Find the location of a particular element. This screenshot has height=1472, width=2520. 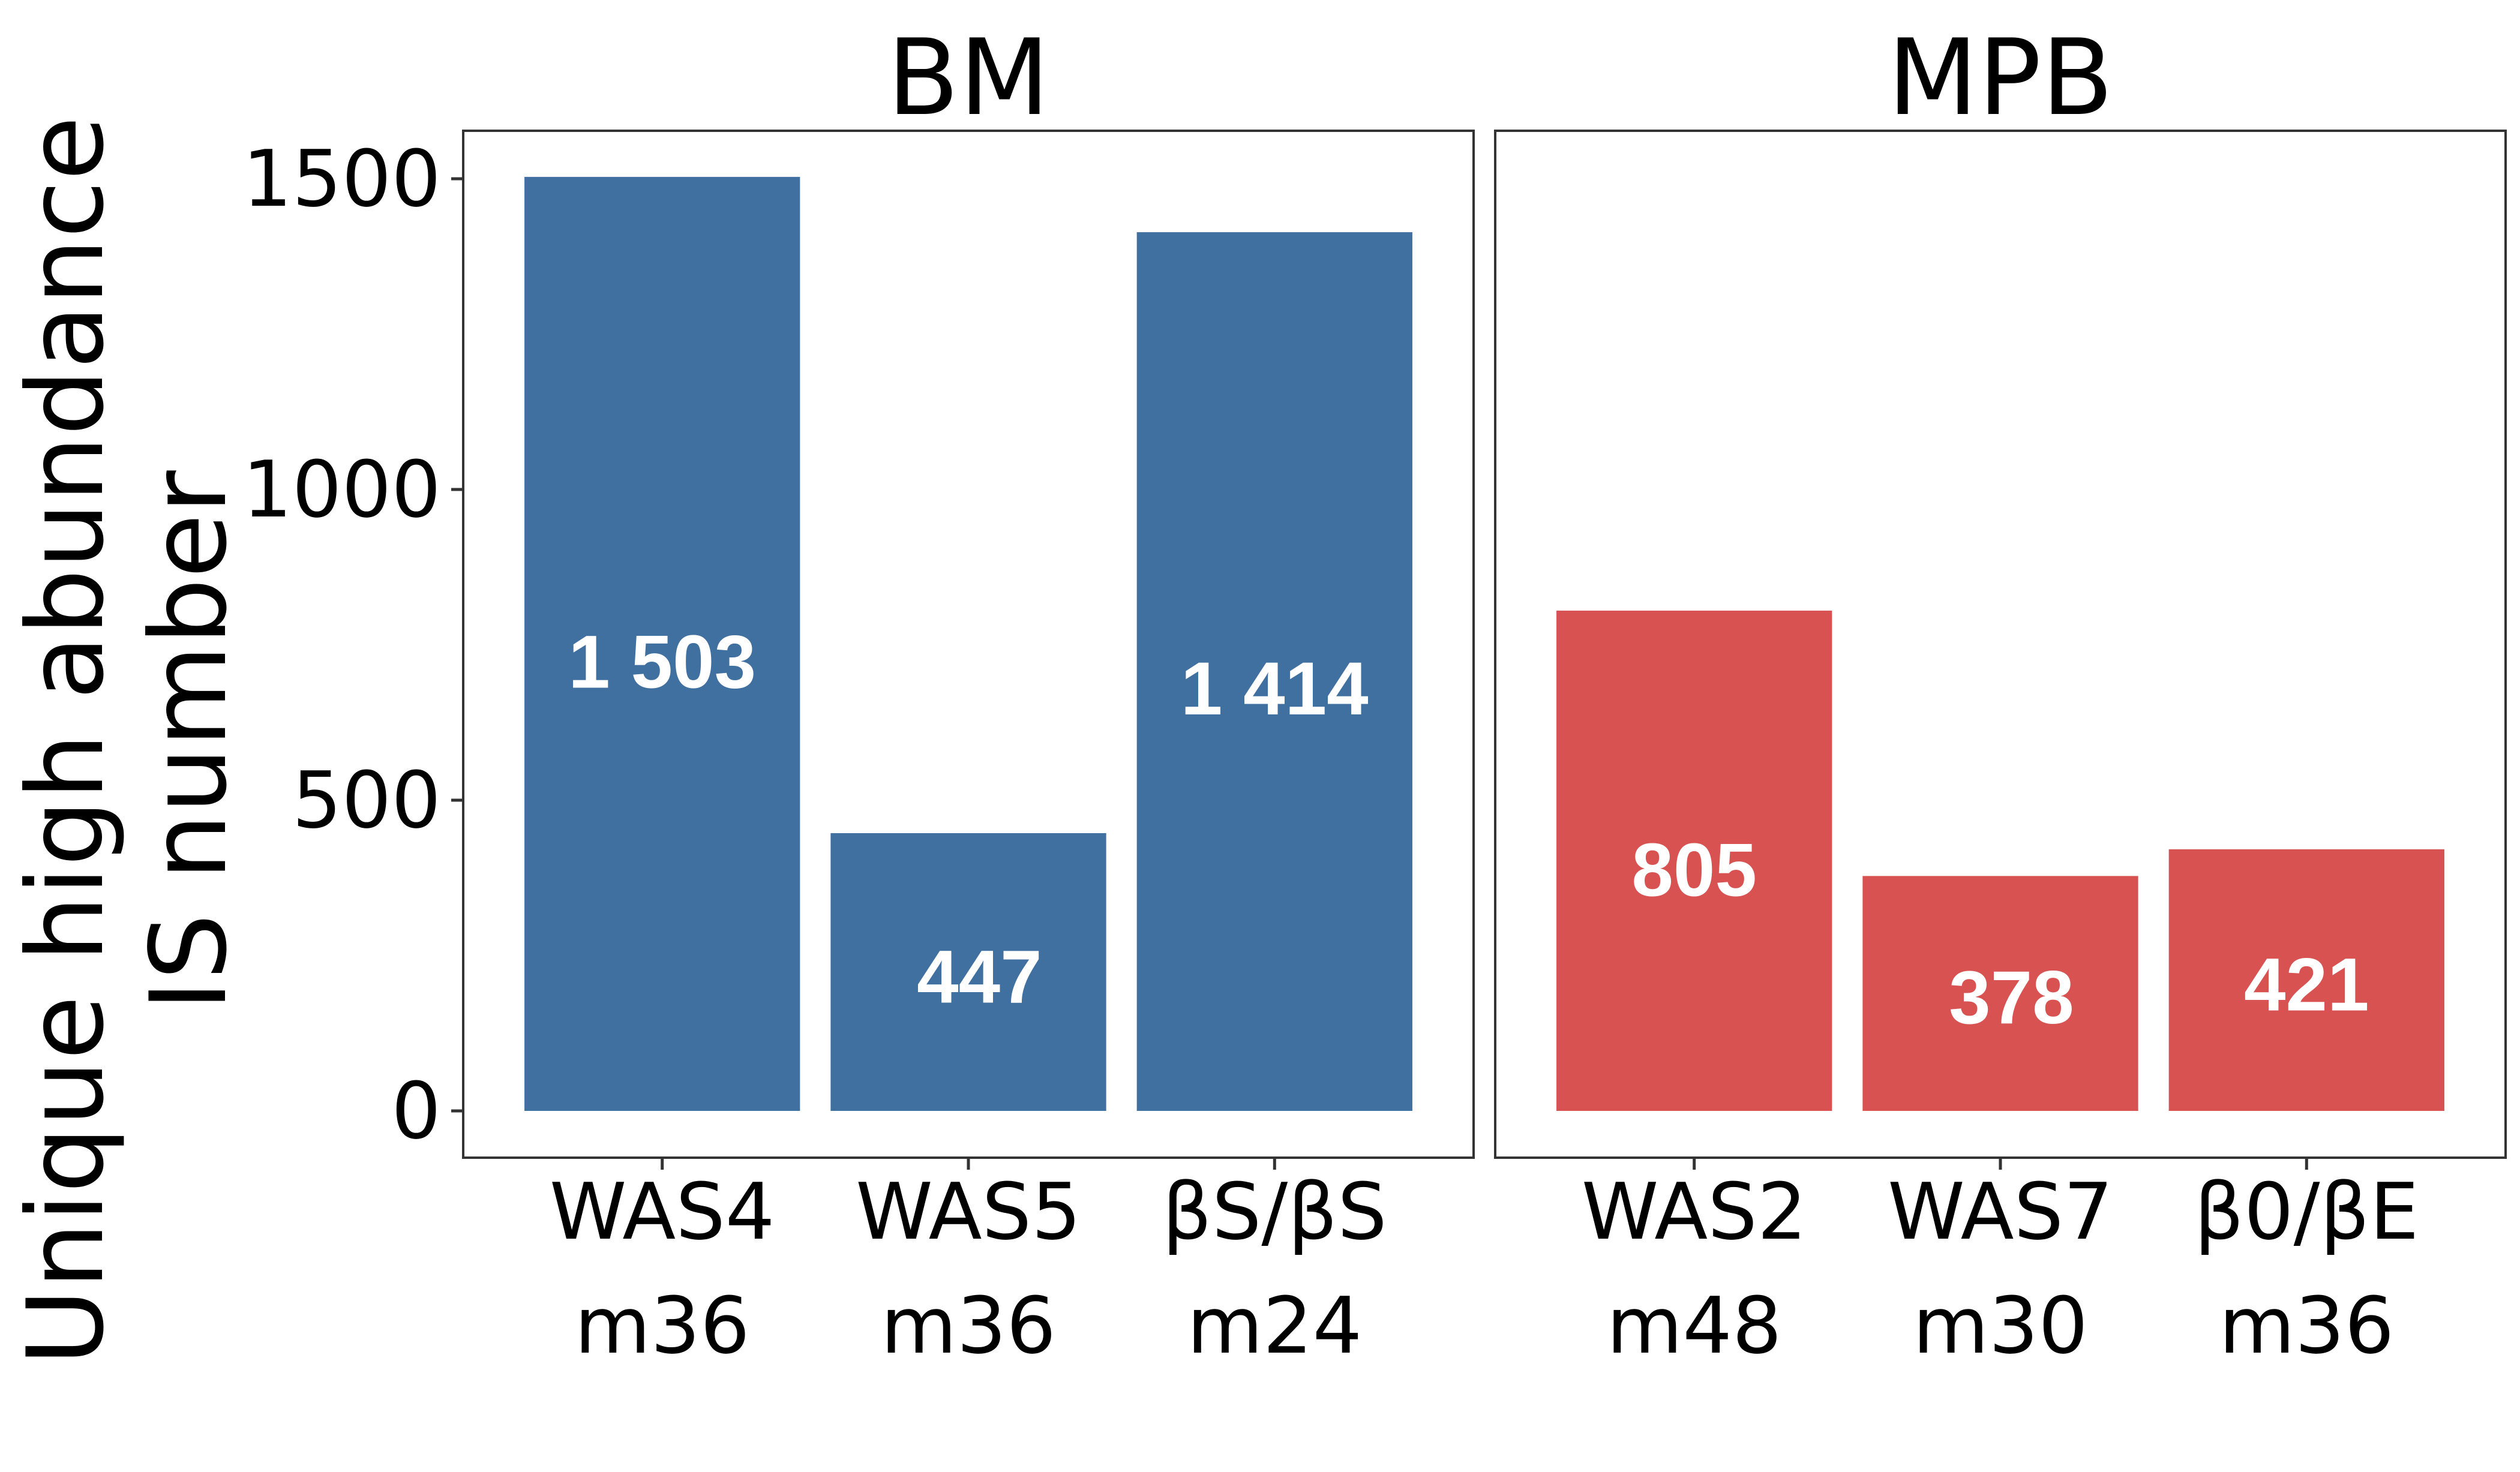

bar-value-label-bm-3: 1 414 is located at coordinates (1275, 689).